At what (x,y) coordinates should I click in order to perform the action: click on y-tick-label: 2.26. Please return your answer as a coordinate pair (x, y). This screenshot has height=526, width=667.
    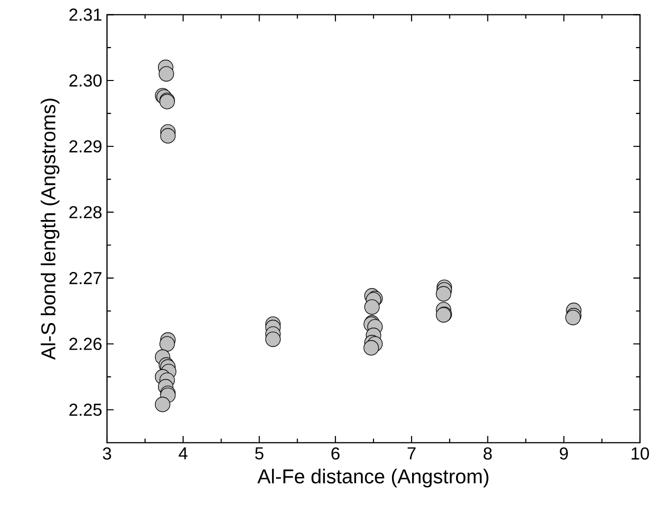
    Looking at the image, I should click on (85, 344).